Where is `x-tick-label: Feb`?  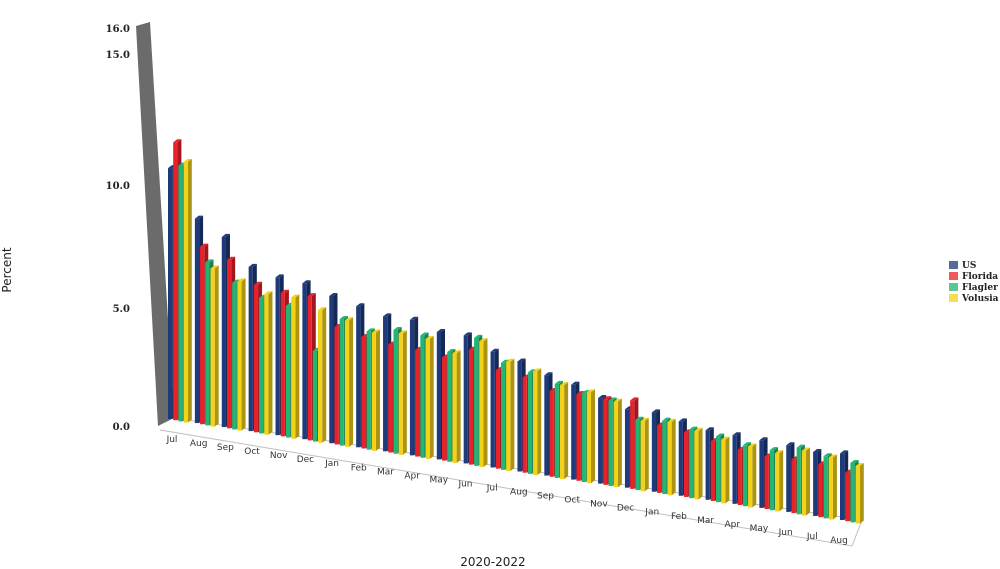
x-tick-label: Feb is located at coordinates (359, 468).